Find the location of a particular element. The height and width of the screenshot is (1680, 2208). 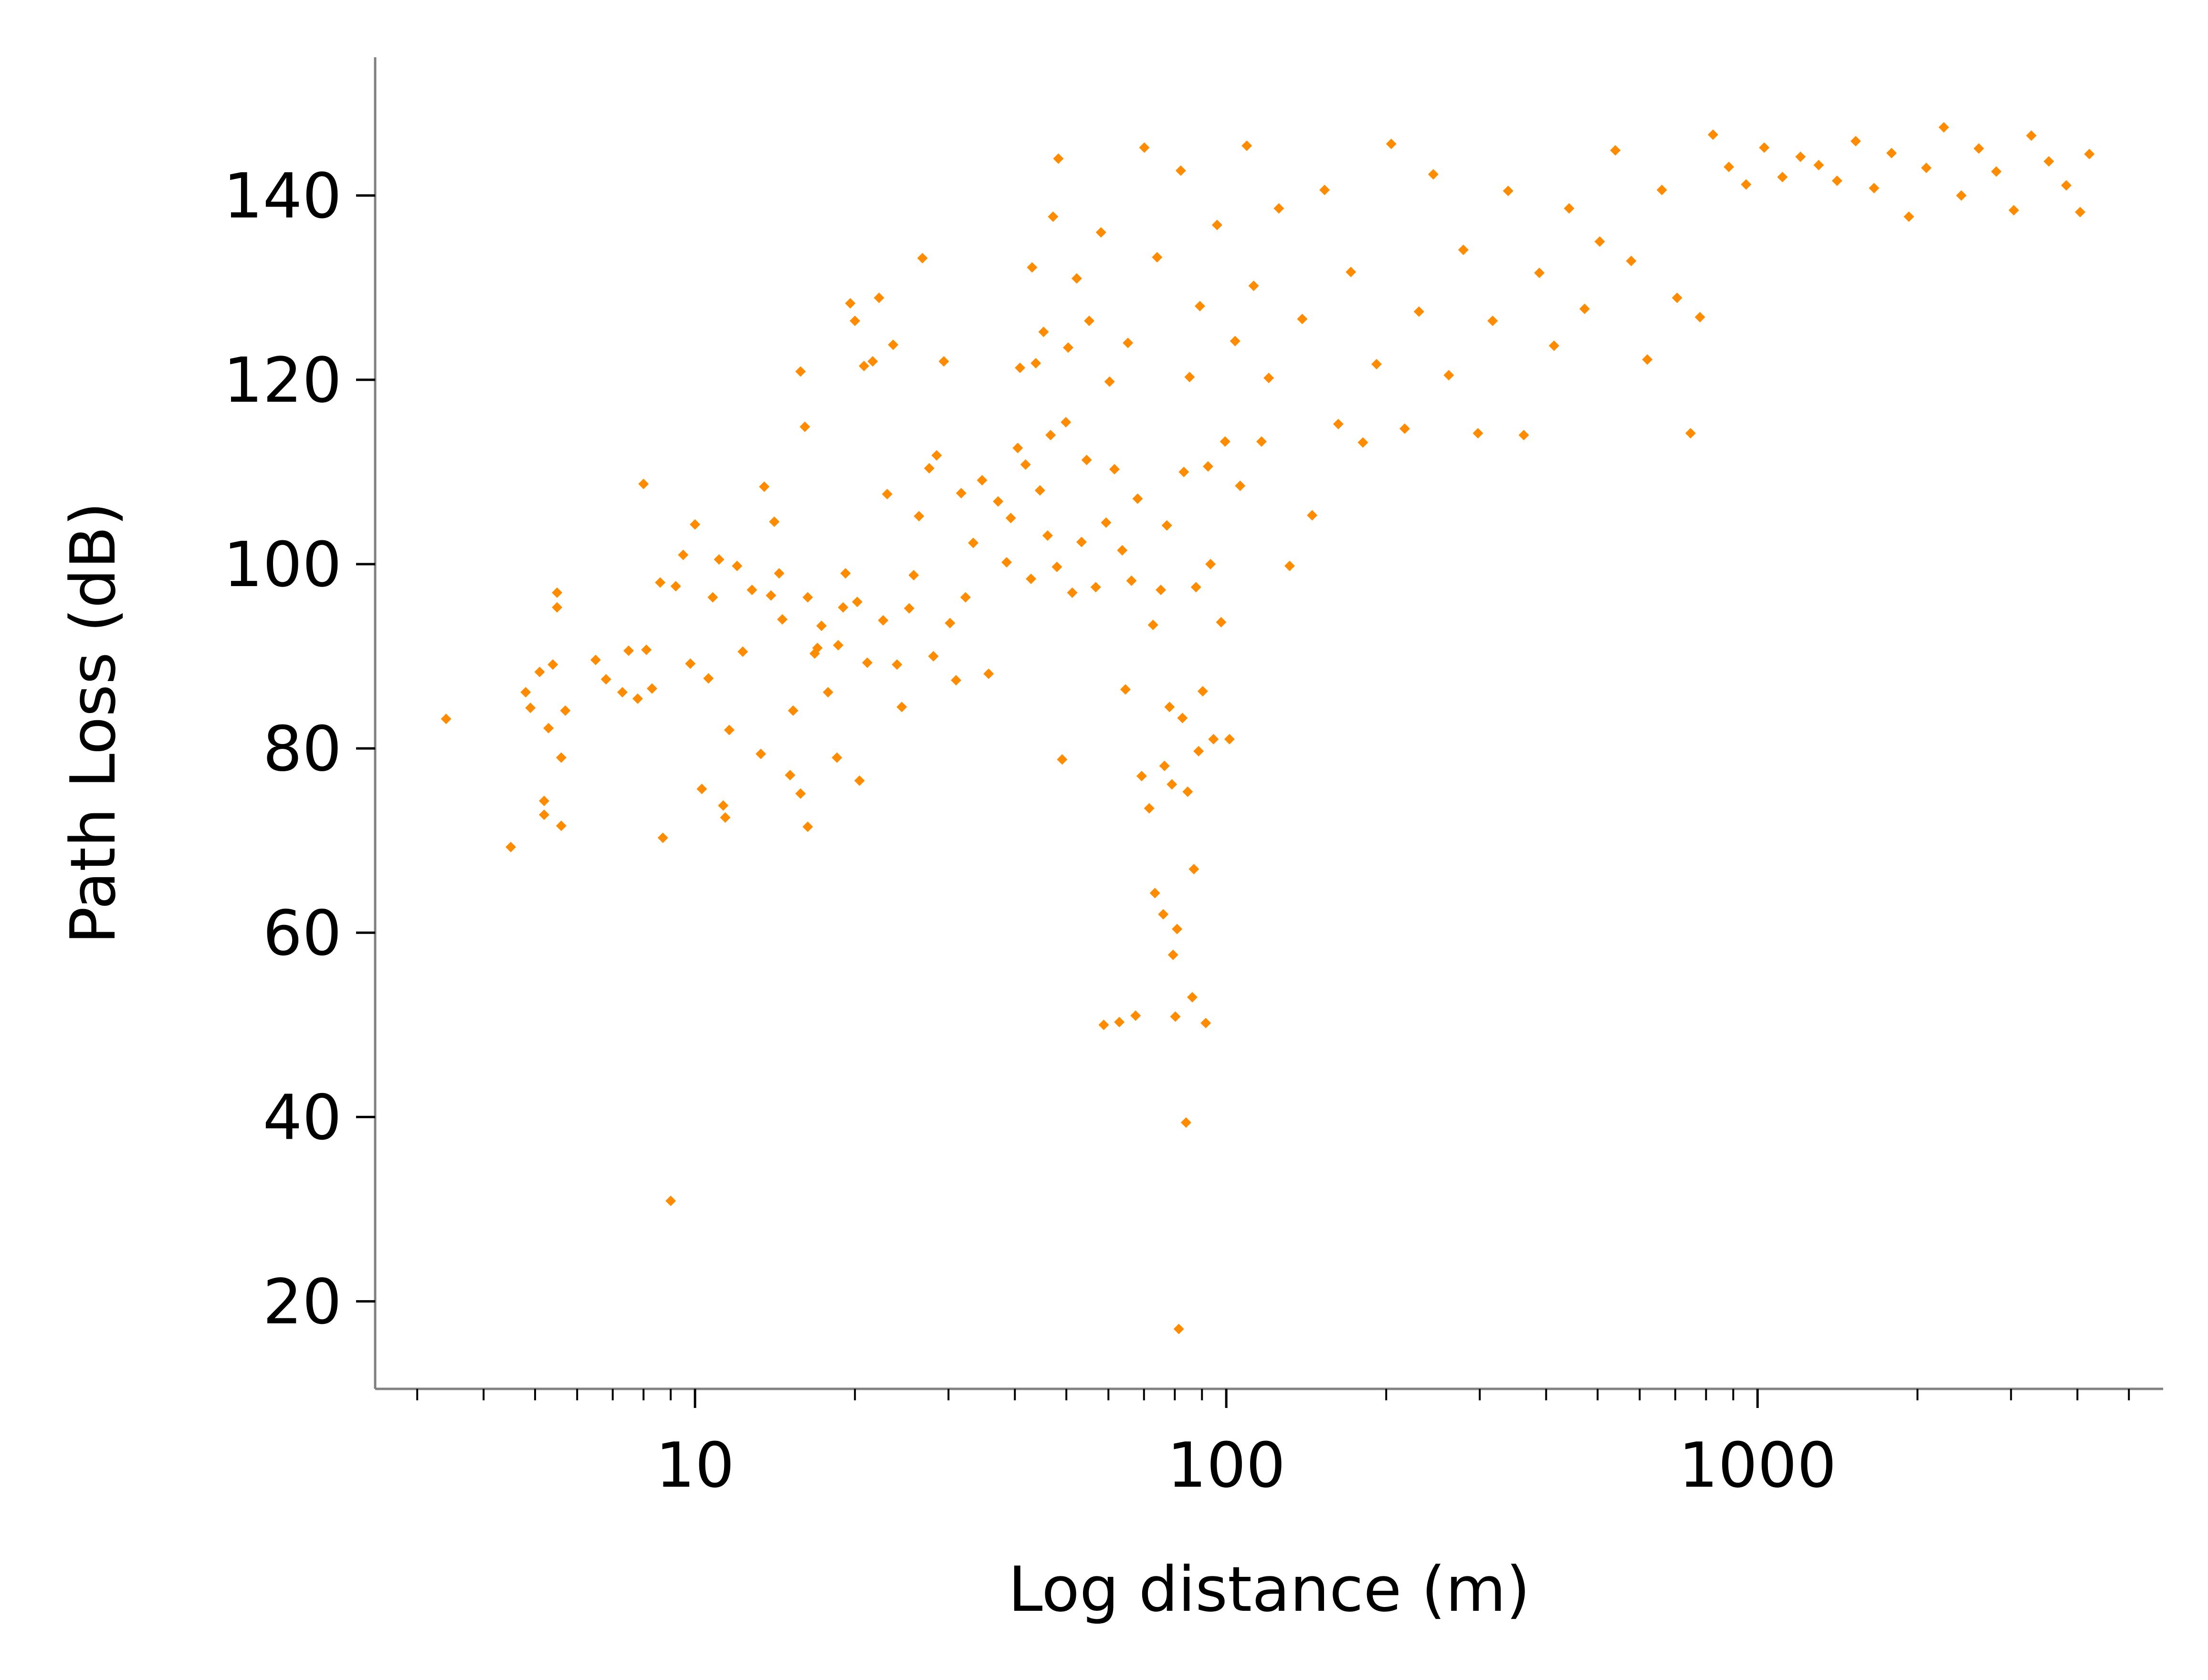

x-axis-label: Log distance (m) is located at coordinates (1269, 1590).